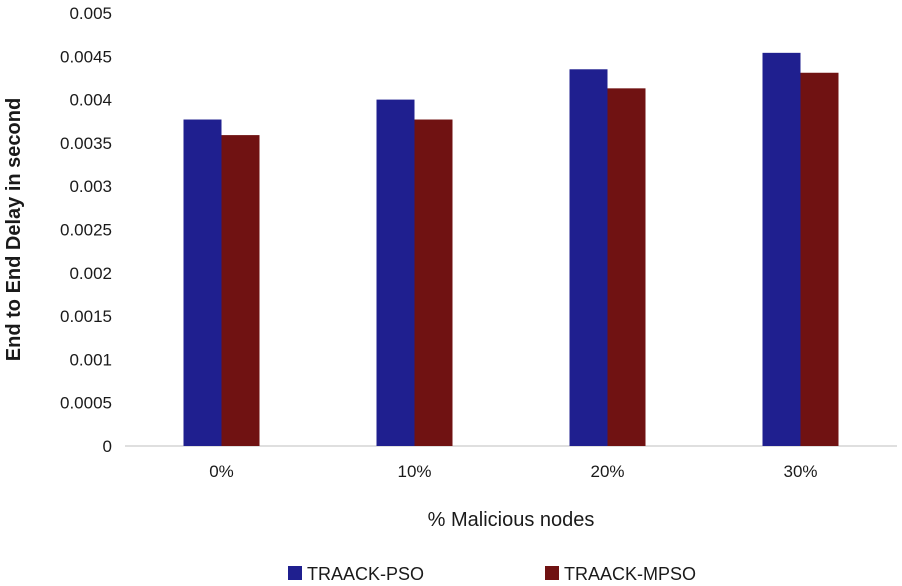  What do you see at coordinates (800, 471) in the screenshot?
I see `x-tick-label: 30%` at bounding box center [800, 471].